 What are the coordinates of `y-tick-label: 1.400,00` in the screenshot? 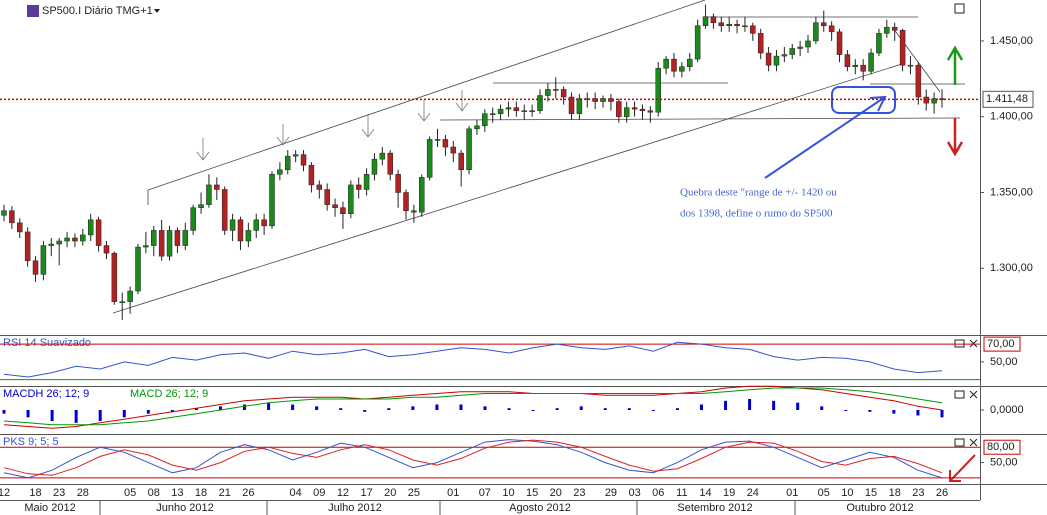 It's located at (1011, 117).